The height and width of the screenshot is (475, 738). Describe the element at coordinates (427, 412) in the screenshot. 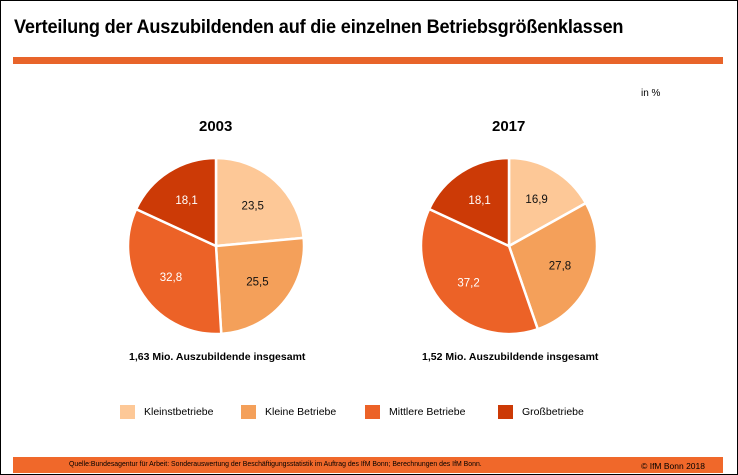

I see `legend-label: Mittlere Betriebe` at that location.